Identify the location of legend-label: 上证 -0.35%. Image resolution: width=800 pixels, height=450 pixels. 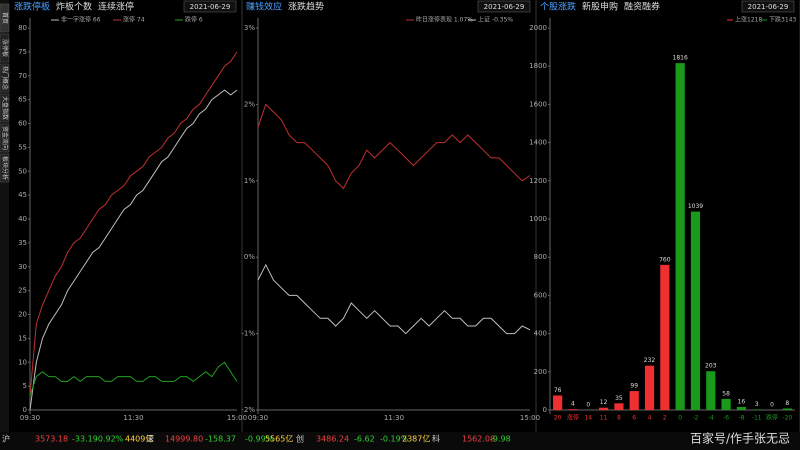
(495, 20).